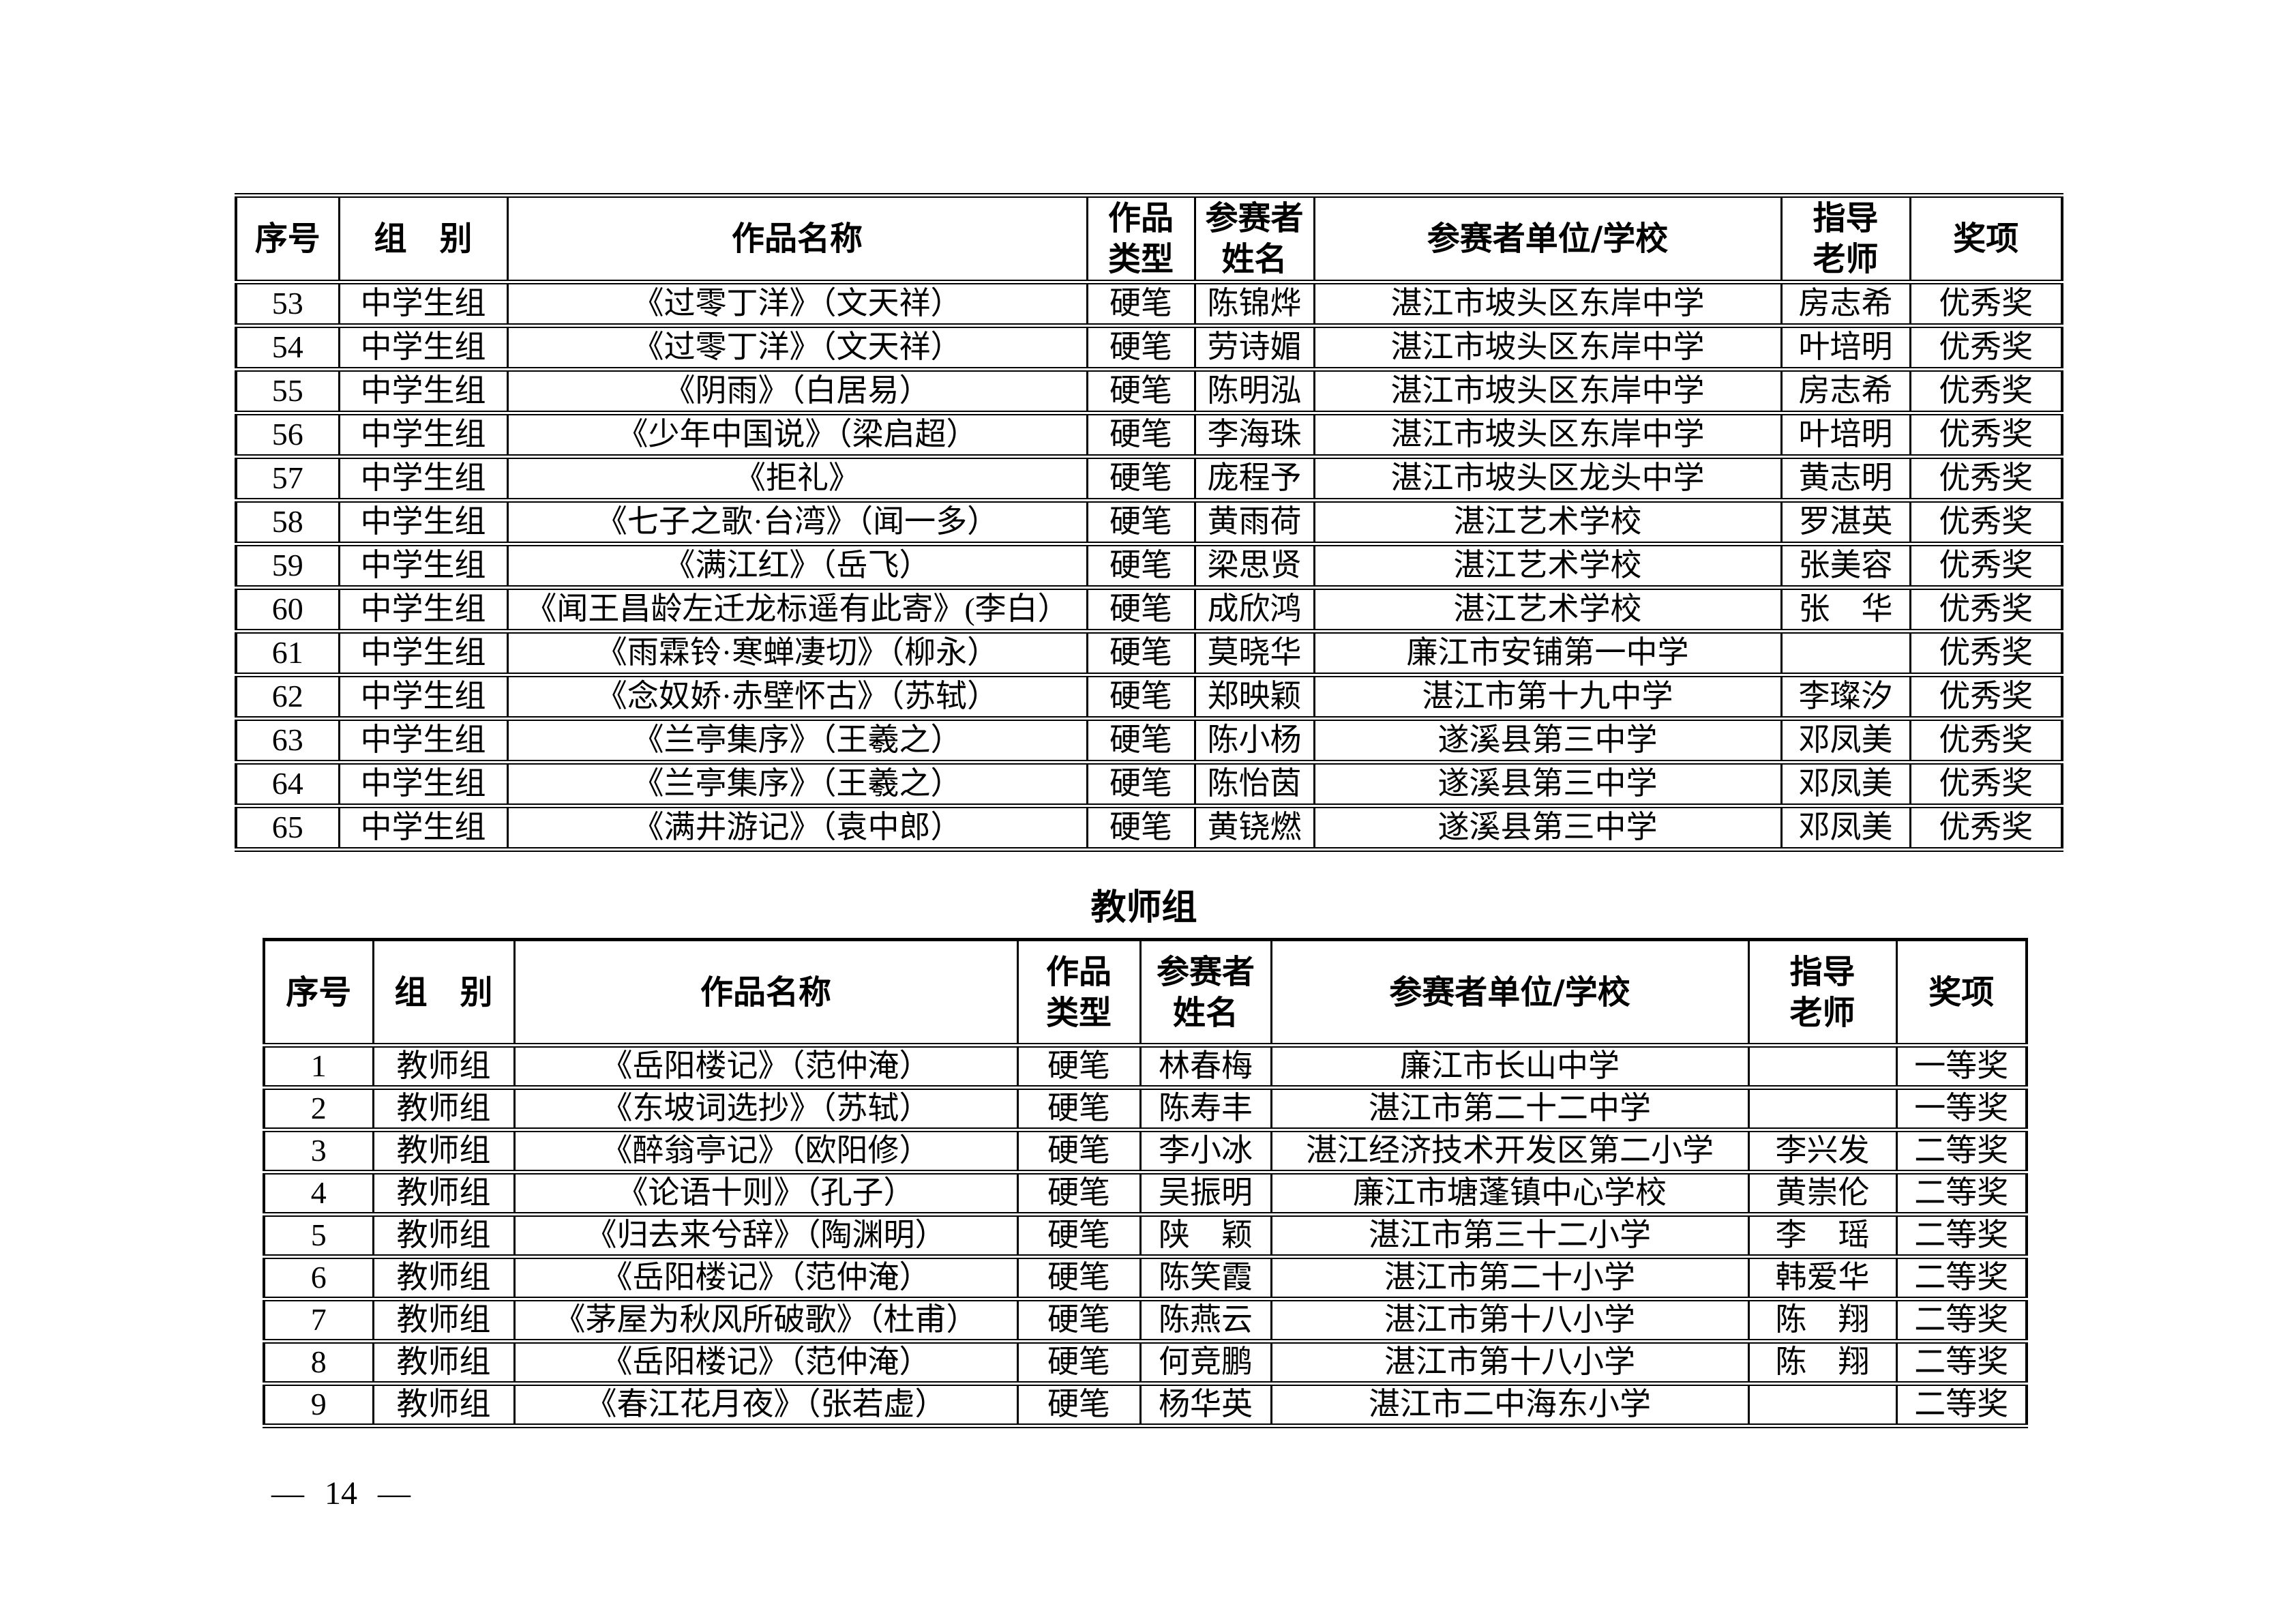 This screenshot has width=2296, height=1624. Describe the element at coordinates (1146, 1278) in the screenshot. I see `table-row: 6 教师组 《岳阳楼记》（范仲淹） 硬笔 陈笑霞 湛江市第二十小学 韩爱华 二等奖` at that location.